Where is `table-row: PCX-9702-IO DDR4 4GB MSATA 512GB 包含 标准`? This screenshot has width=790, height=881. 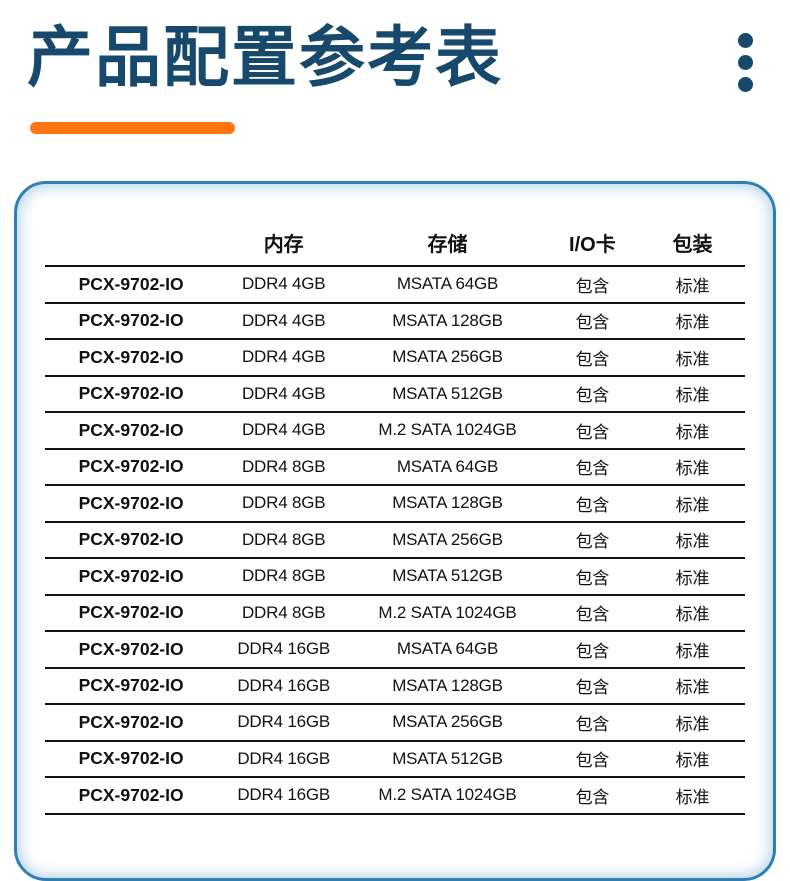 table-row: PCX-9702-IO DDR4 4GB MSATA 512GB 包含 标准 is located at coordinates (395, 394).